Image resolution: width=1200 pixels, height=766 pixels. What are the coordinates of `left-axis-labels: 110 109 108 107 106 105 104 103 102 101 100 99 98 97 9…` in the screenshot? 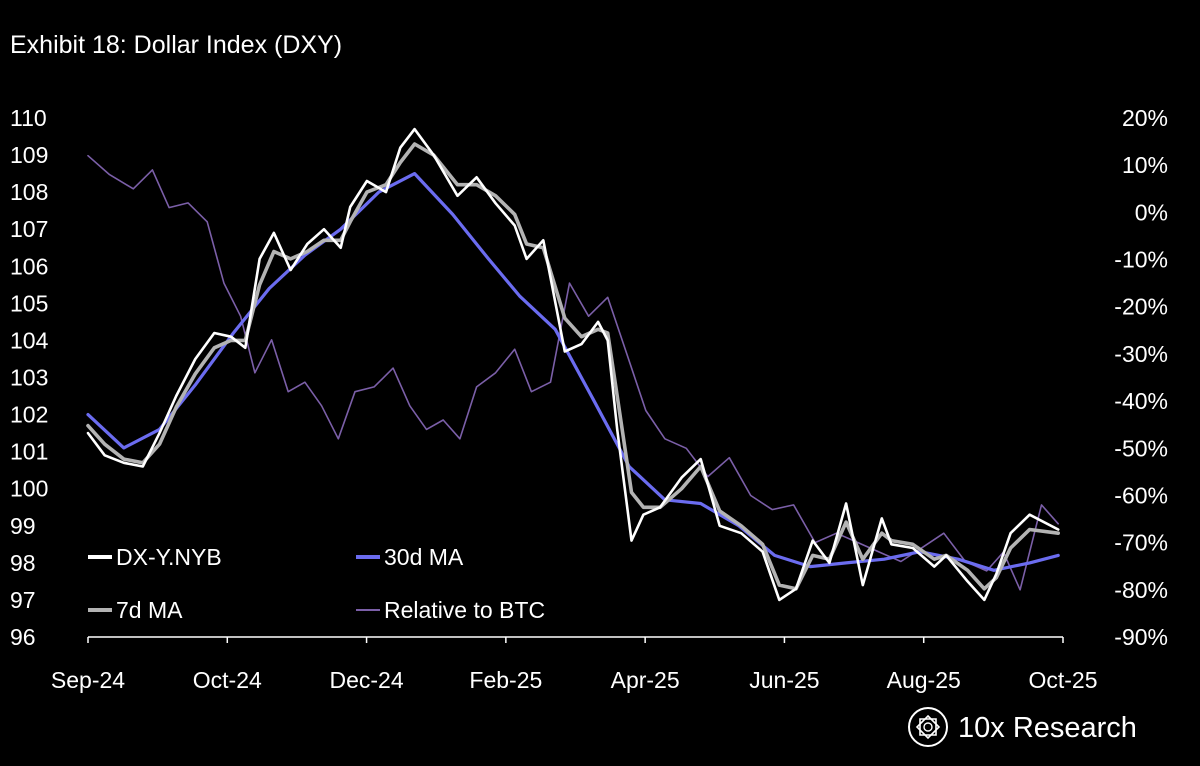 It's located at (29, 377).